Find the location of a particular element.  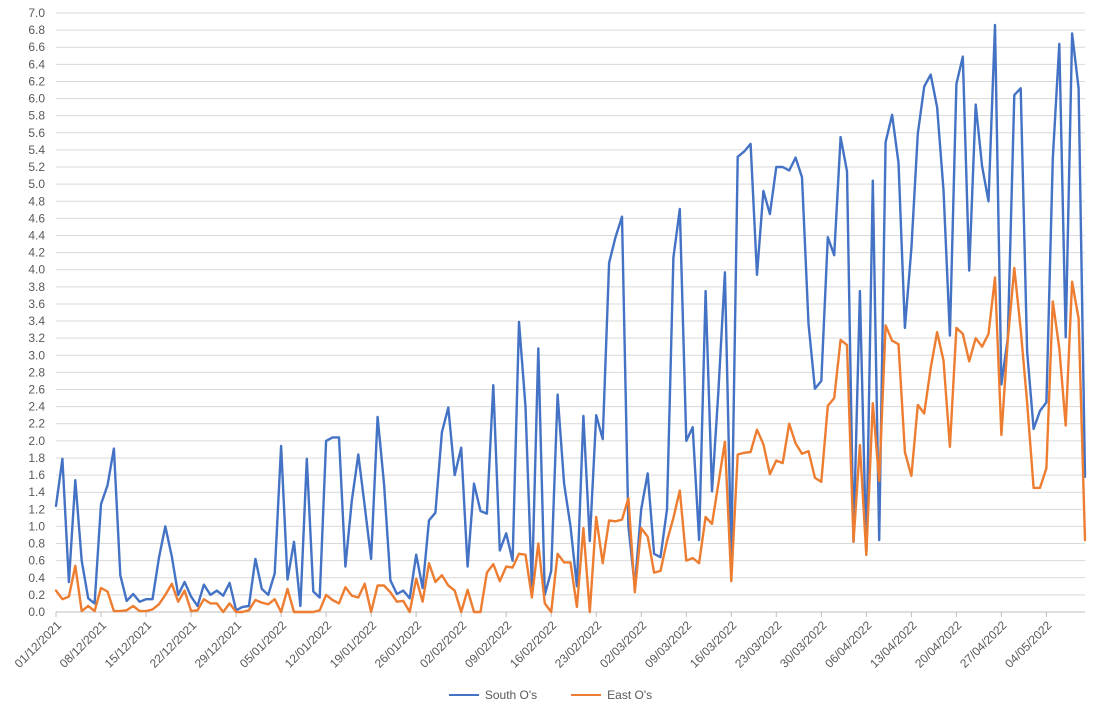

x-tick-label: 29/12/2021 is located at coordinates (218, 644).